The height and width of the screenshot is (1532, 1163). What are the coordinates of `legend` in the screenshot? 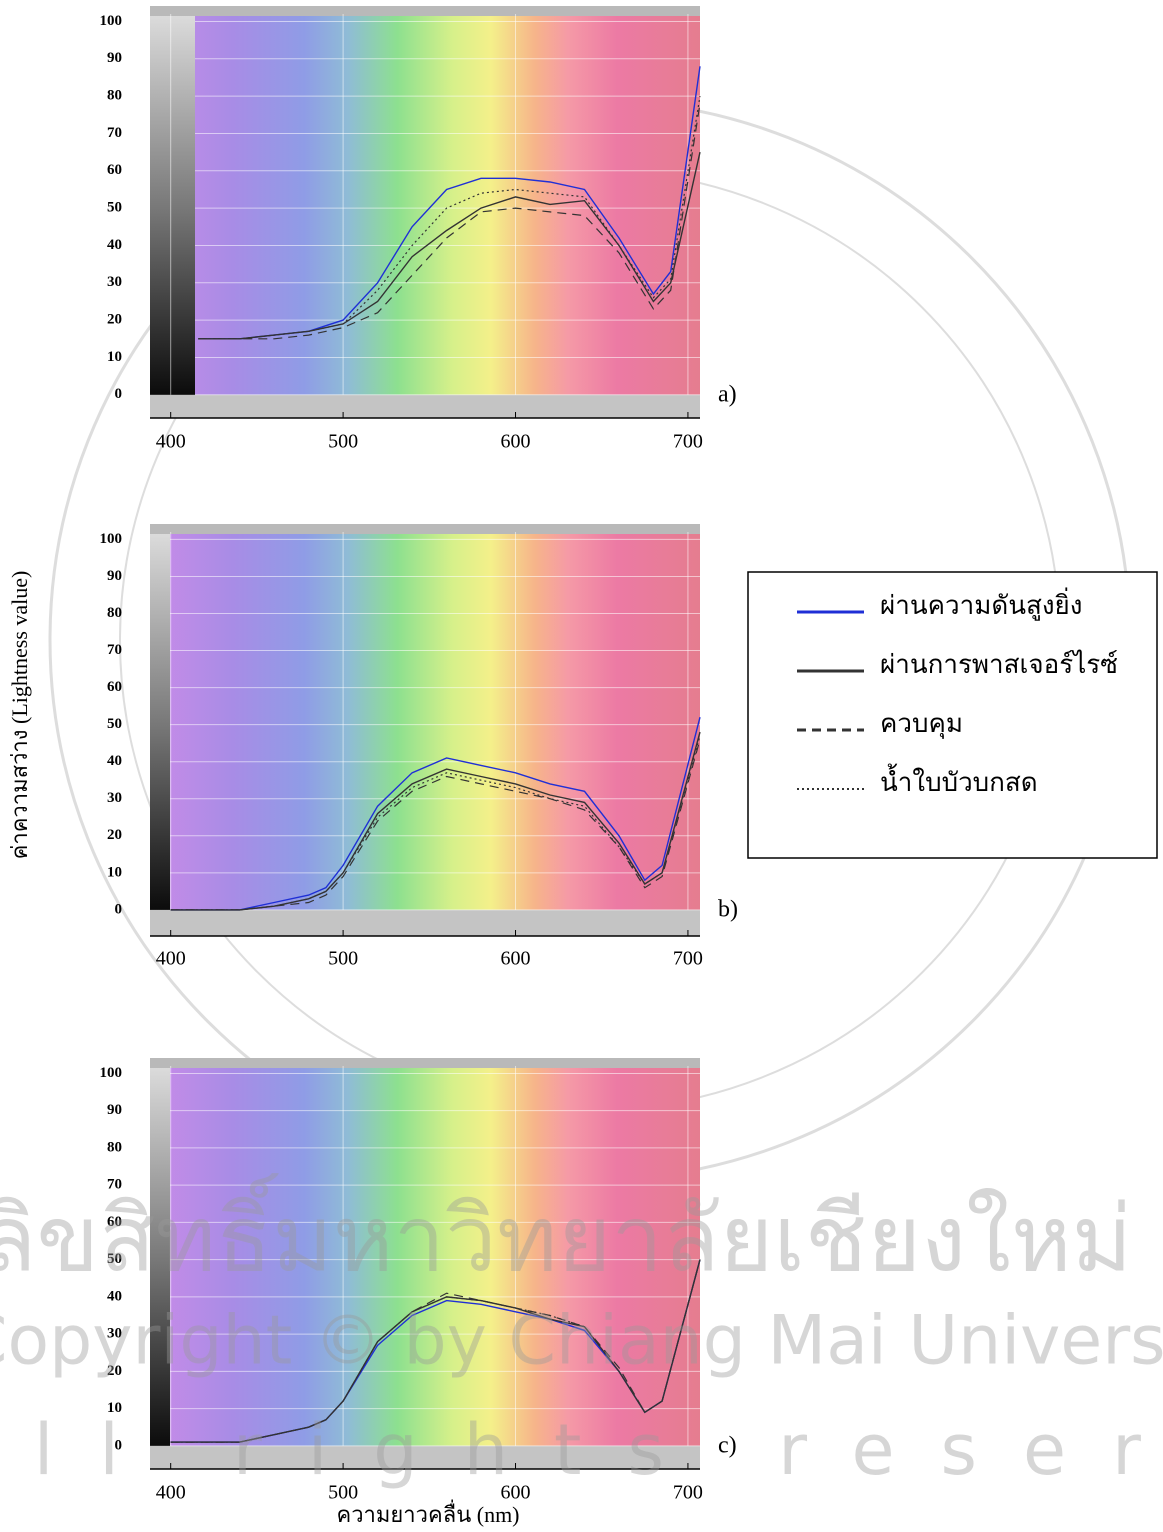 It's located at (952, 715).